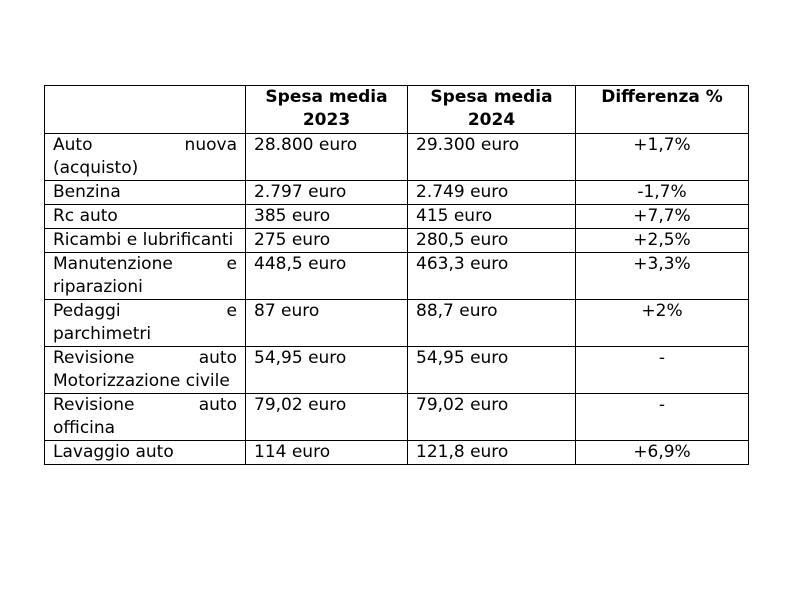 The height and width of the screenshot is (600, 800). I want to click on table-row: Lavaggio auto 114 euro 121,8 euro +6,9%, so click(396, 452).